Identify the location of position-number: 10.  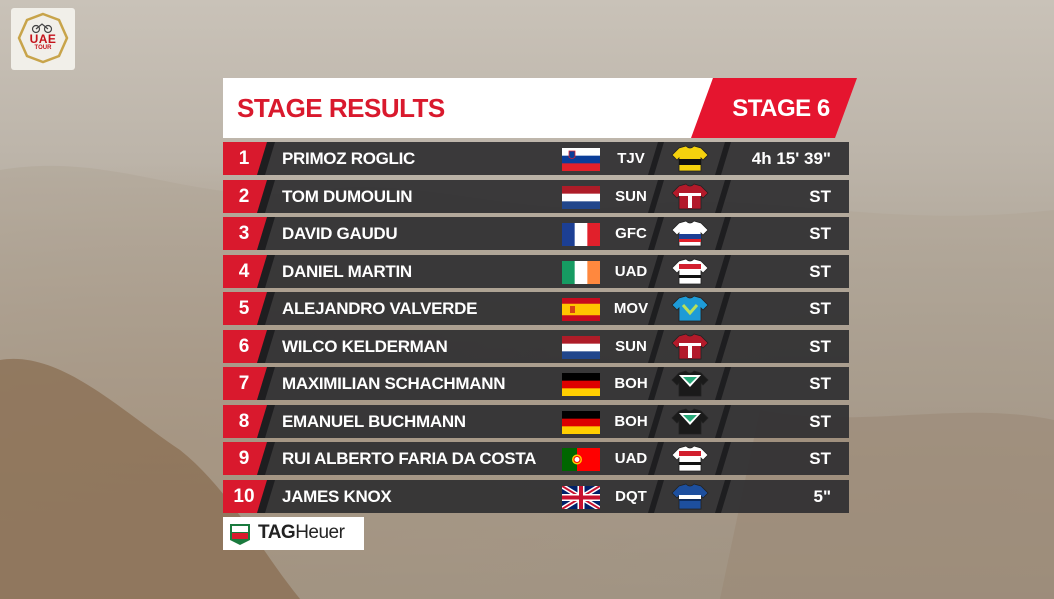
(244, 496).